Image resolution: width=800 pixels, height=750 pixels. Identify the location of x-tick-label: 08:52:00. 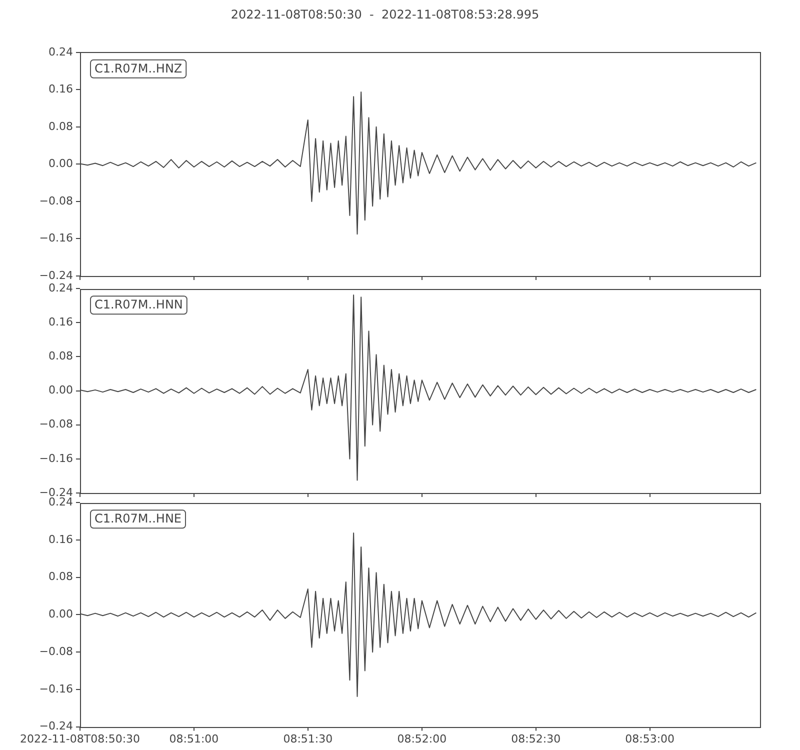
(422, 739).